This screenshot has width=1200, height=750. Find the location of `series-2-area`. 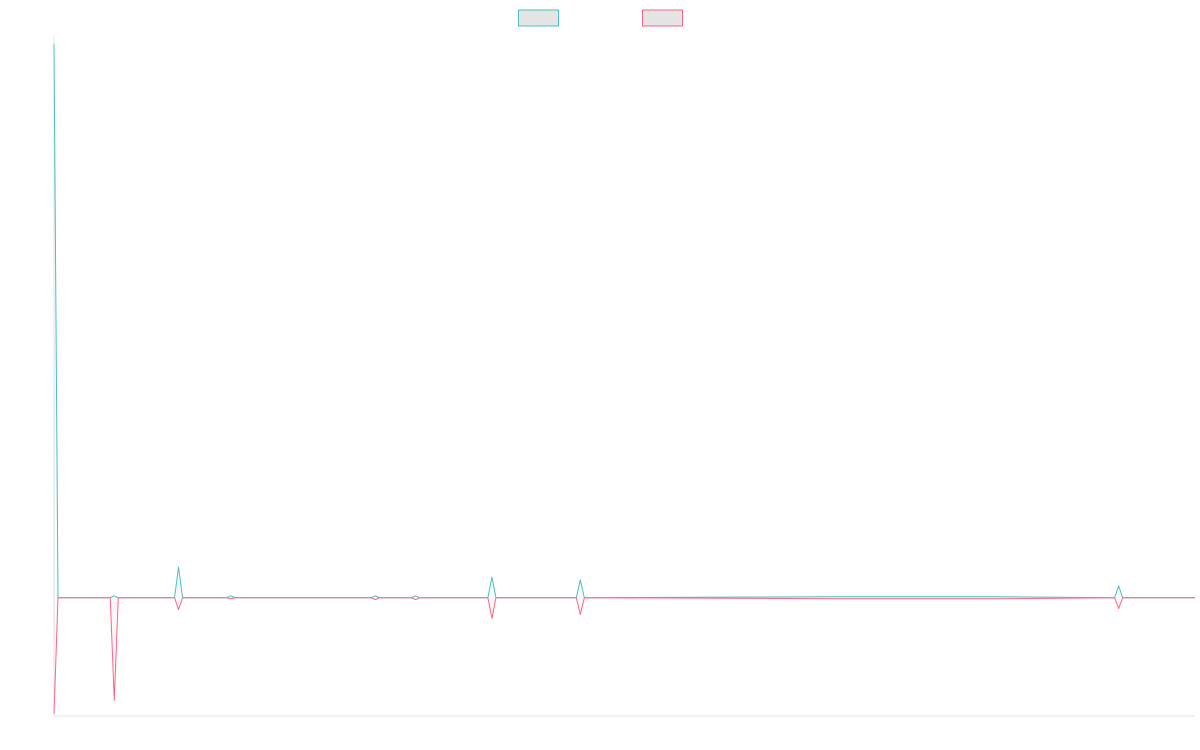

series-2-area is located at coordinates (624, 656).